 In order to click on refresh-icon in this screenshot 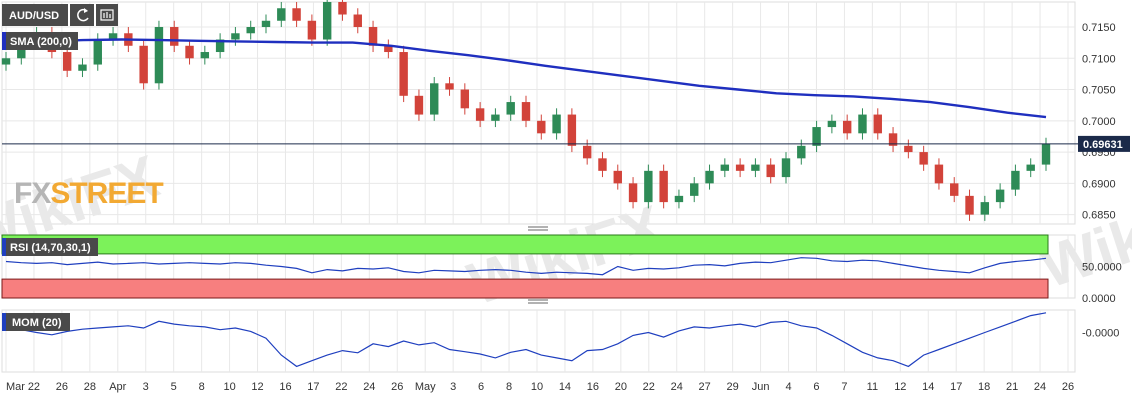, I will do `click(83, 15)`.